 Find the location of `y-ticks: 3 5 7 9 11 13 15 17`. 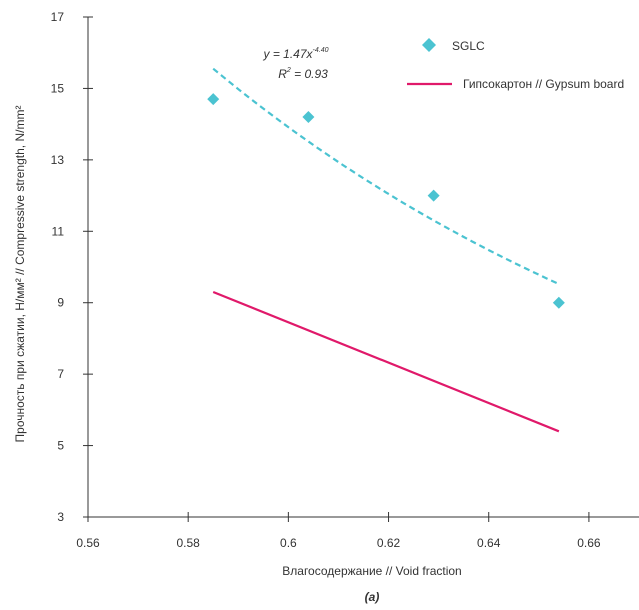

y-ticks: 3 5 7 9 11 13 15 17 is located at coordinates (72, 267).